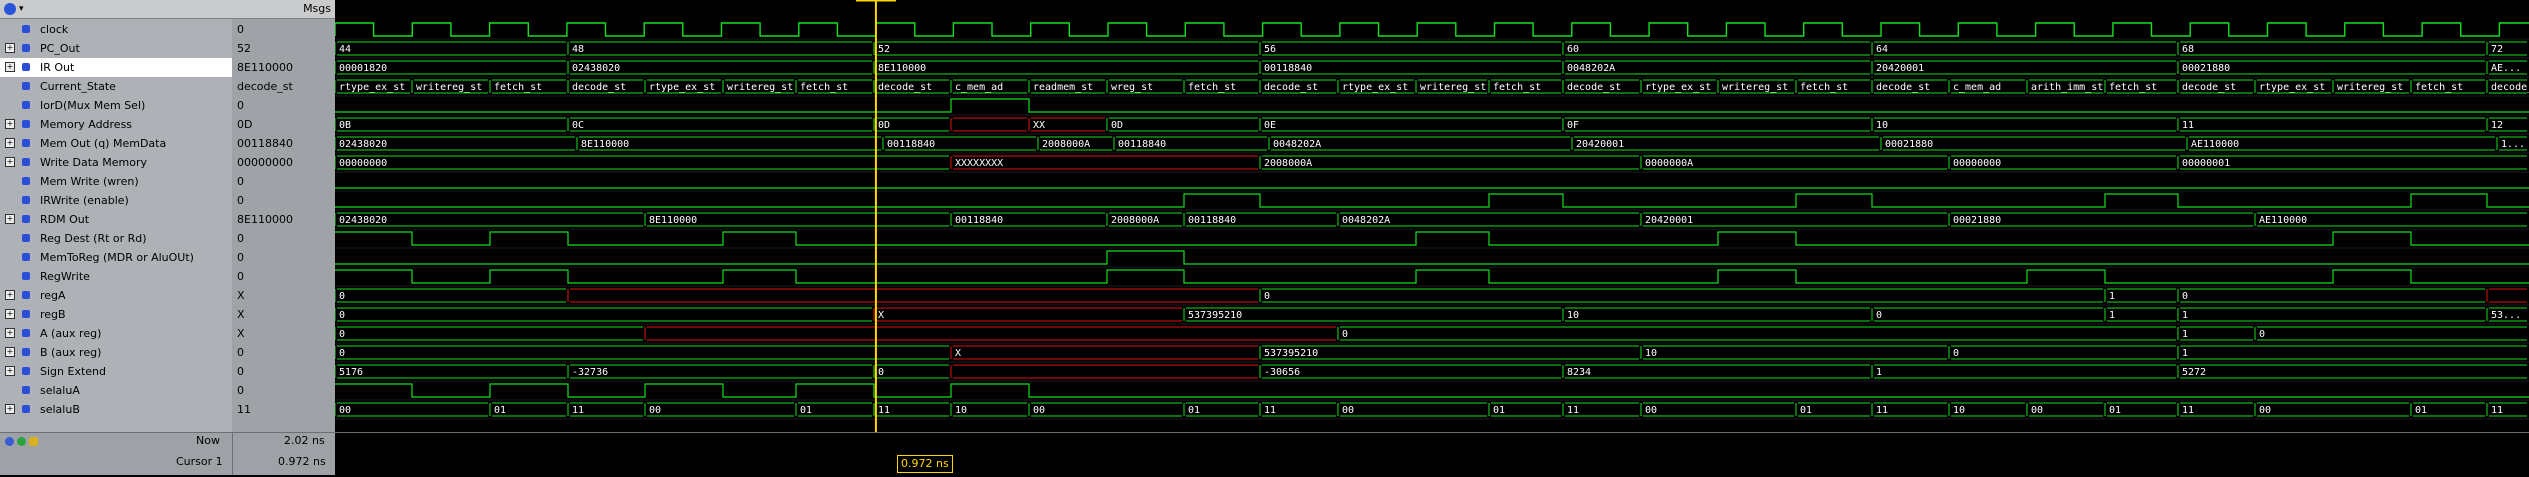  I want to click on signal-value-current-state: decode_st, so click(283, 86).